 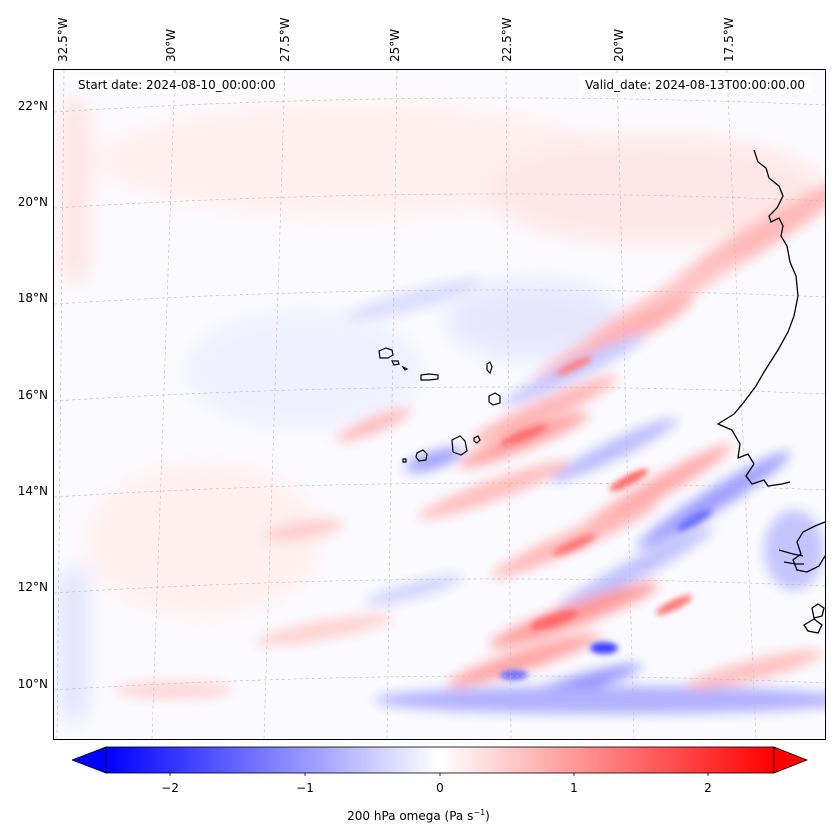 What do you see at coordinates (708, 788) in the screenshot?
I see `colorbar-tick-label: 2` at bounding box center [708, 788].